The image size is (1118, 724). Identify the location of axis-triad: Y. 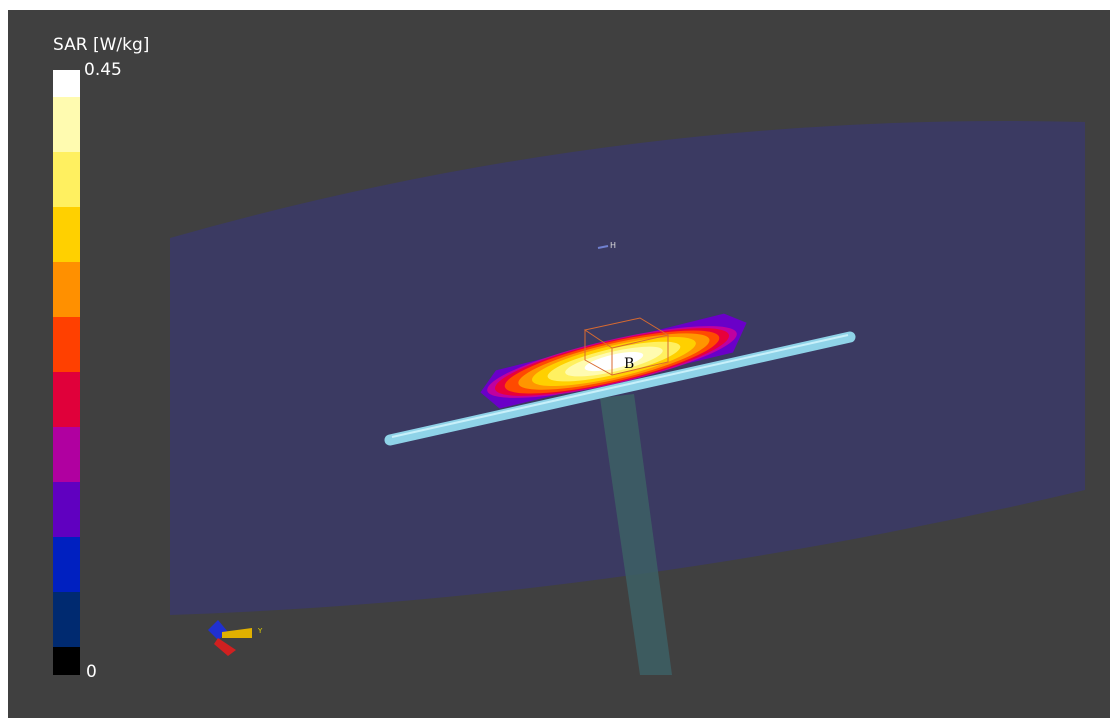
(235, 638).